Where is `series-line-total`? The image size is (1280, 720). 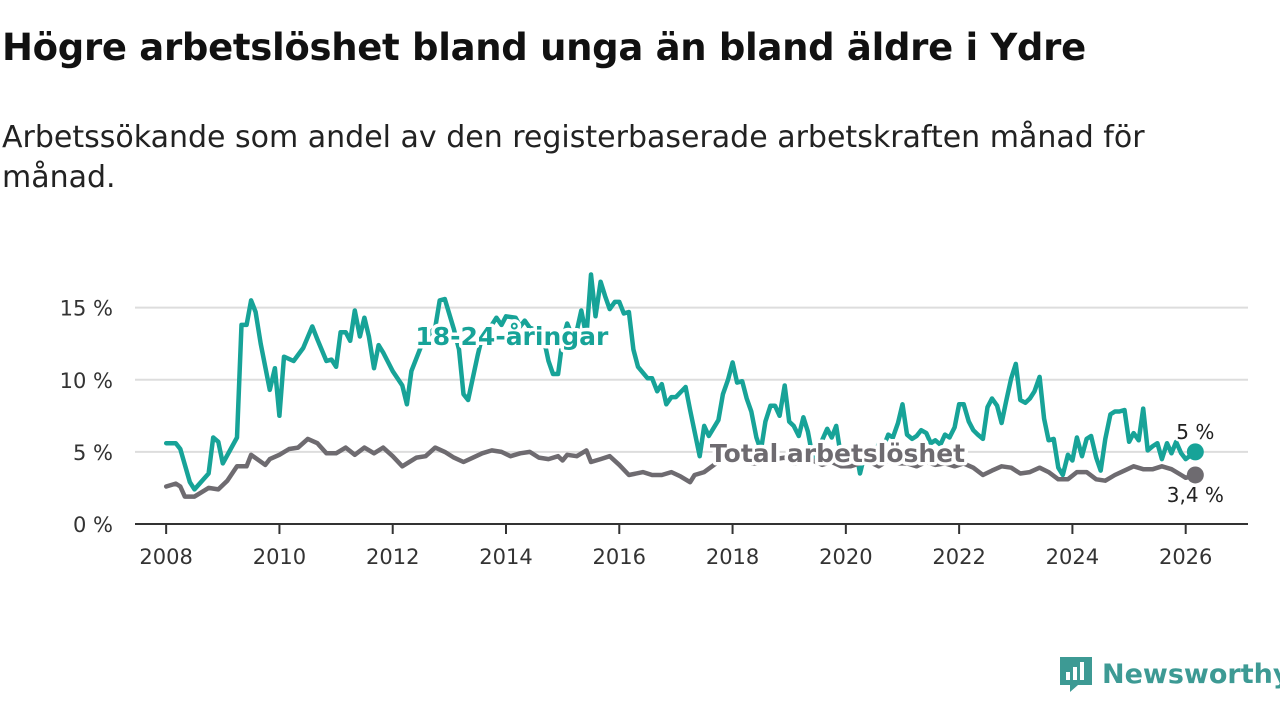
series-line-total is located at coordinates (680, 467).